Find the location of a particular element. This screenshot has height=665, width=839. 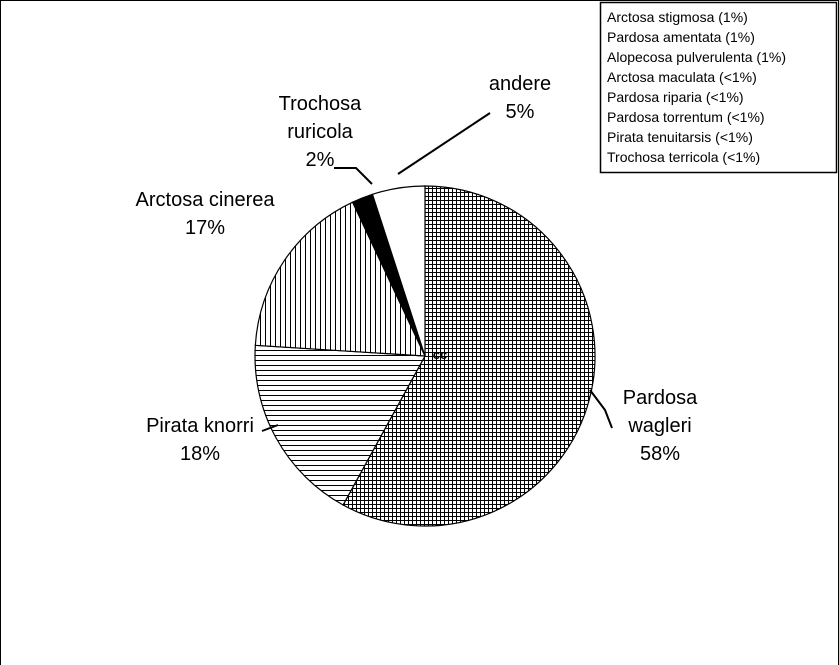

slice-label: Pardosa wagleri is located at coordinates (660, 412).